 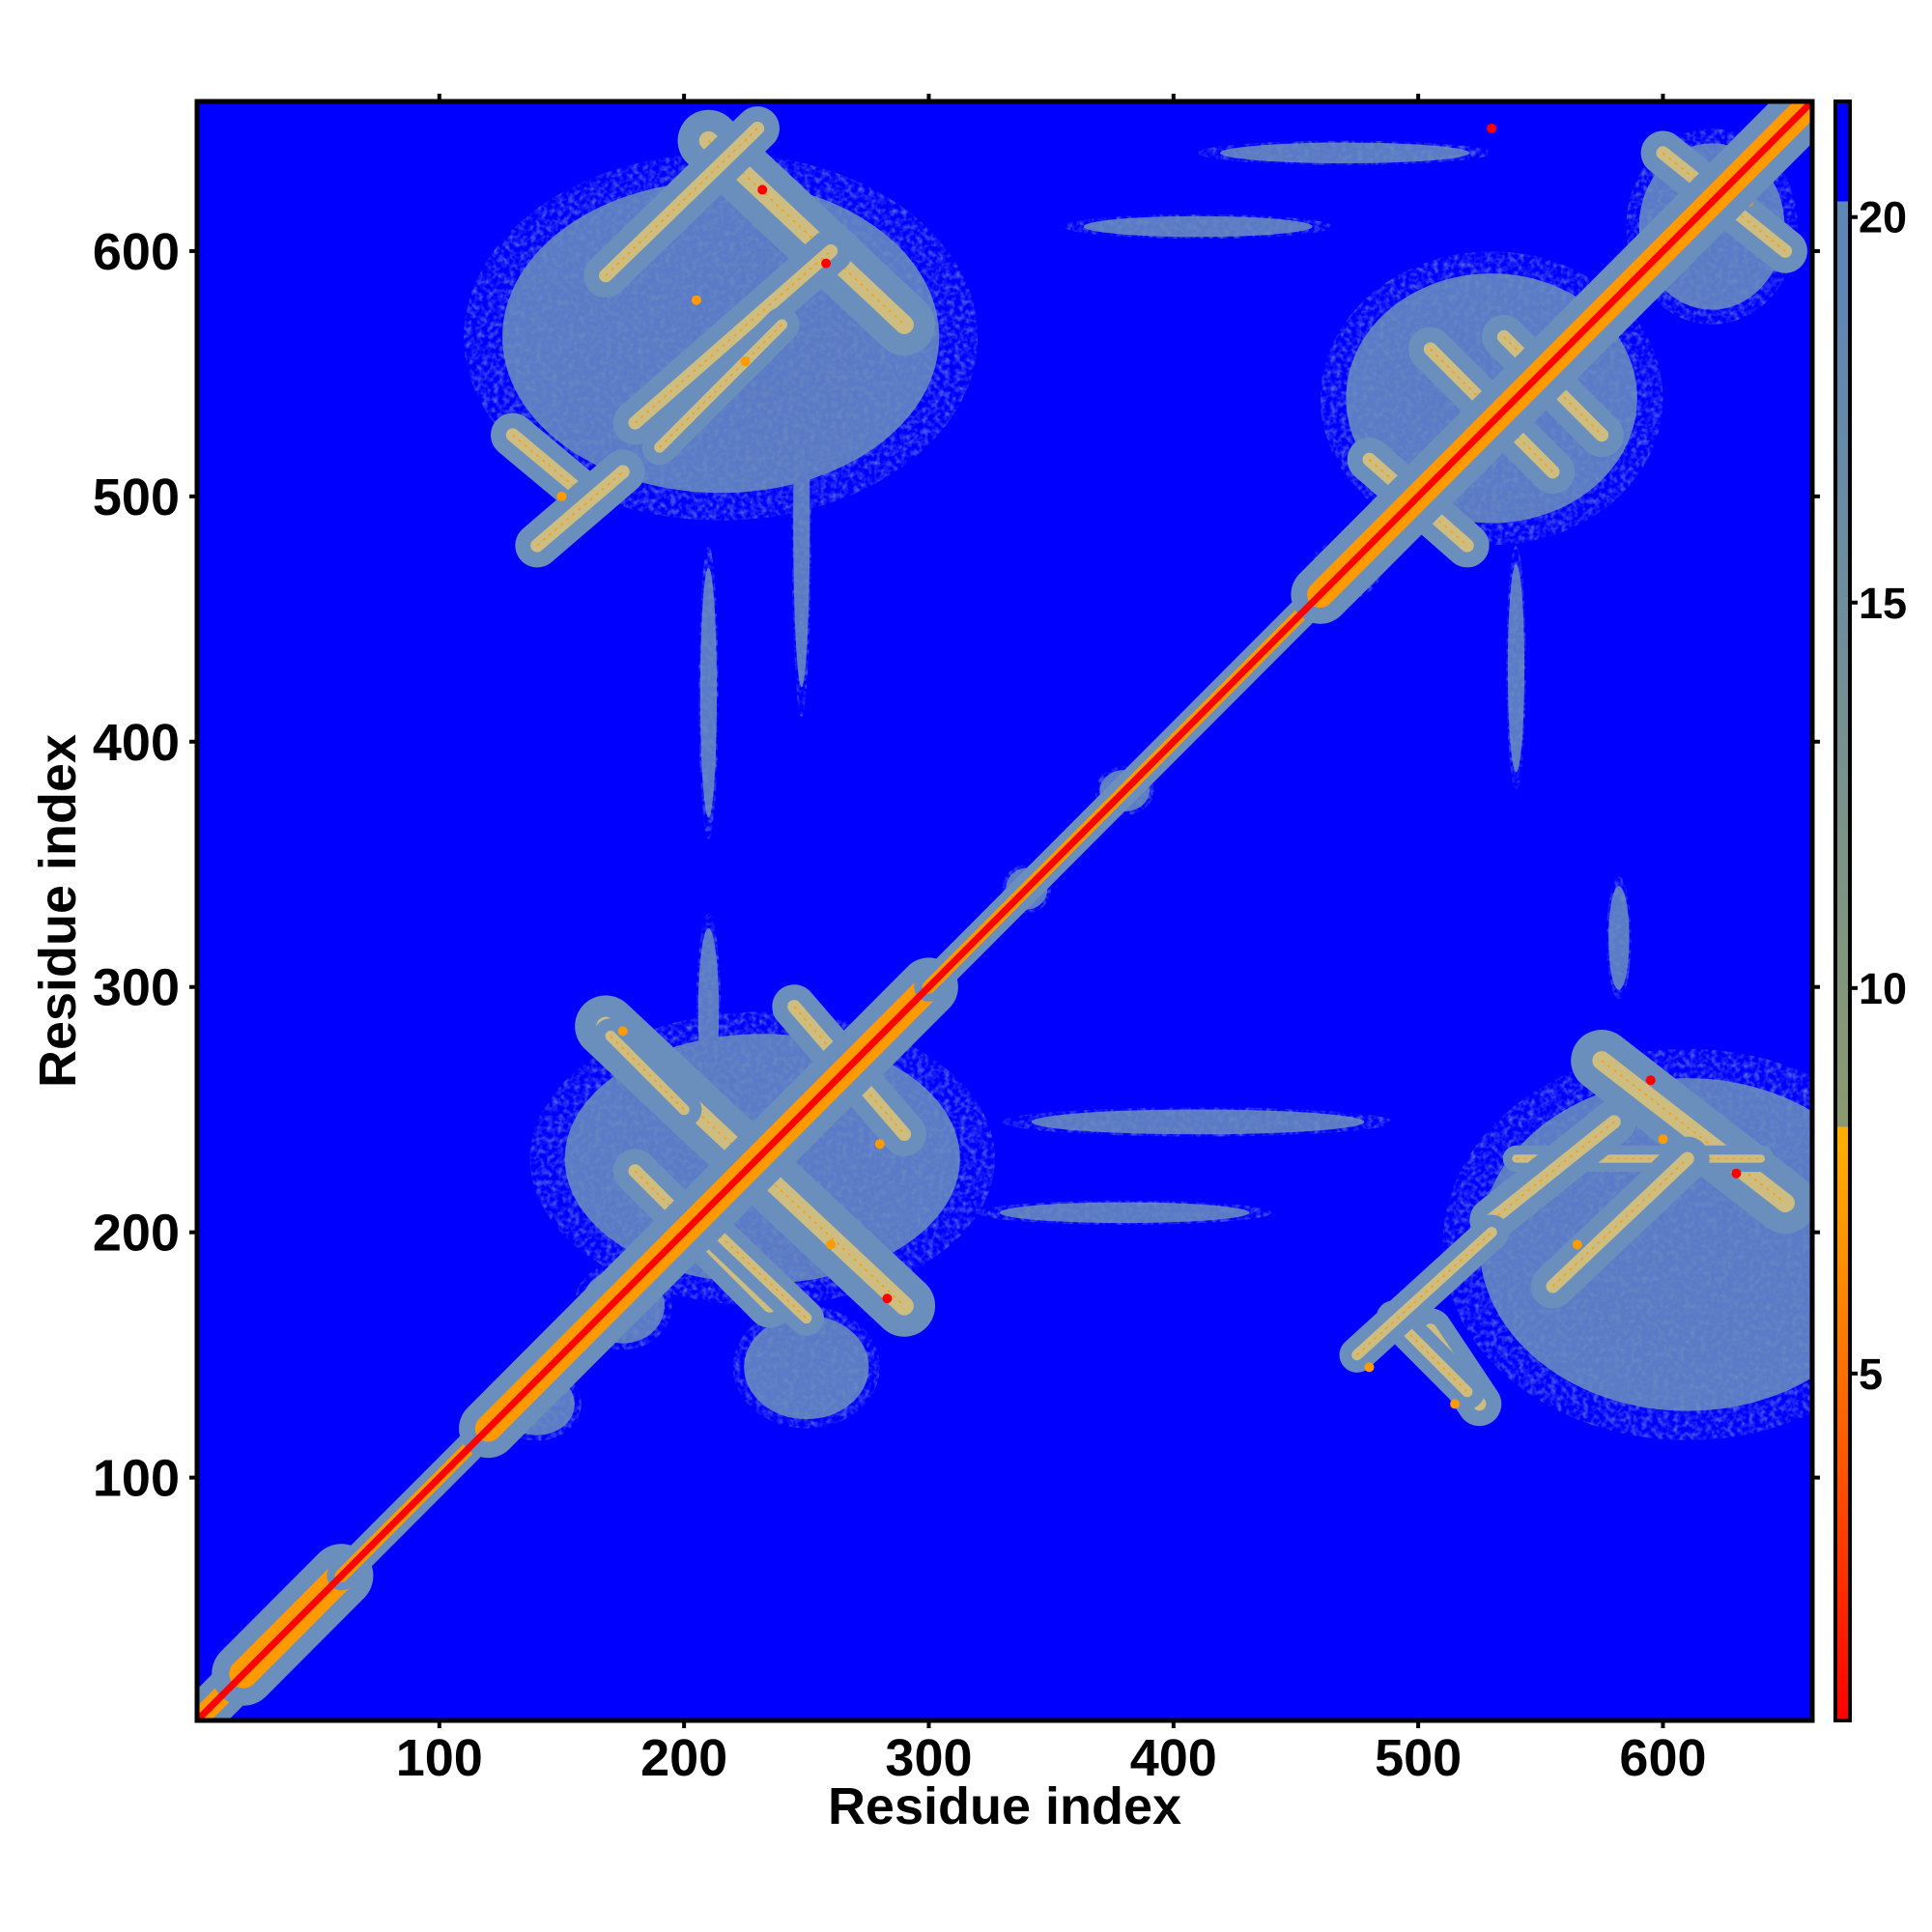 I want to click on y-tick-label: 600, so click(x=136, y=252).